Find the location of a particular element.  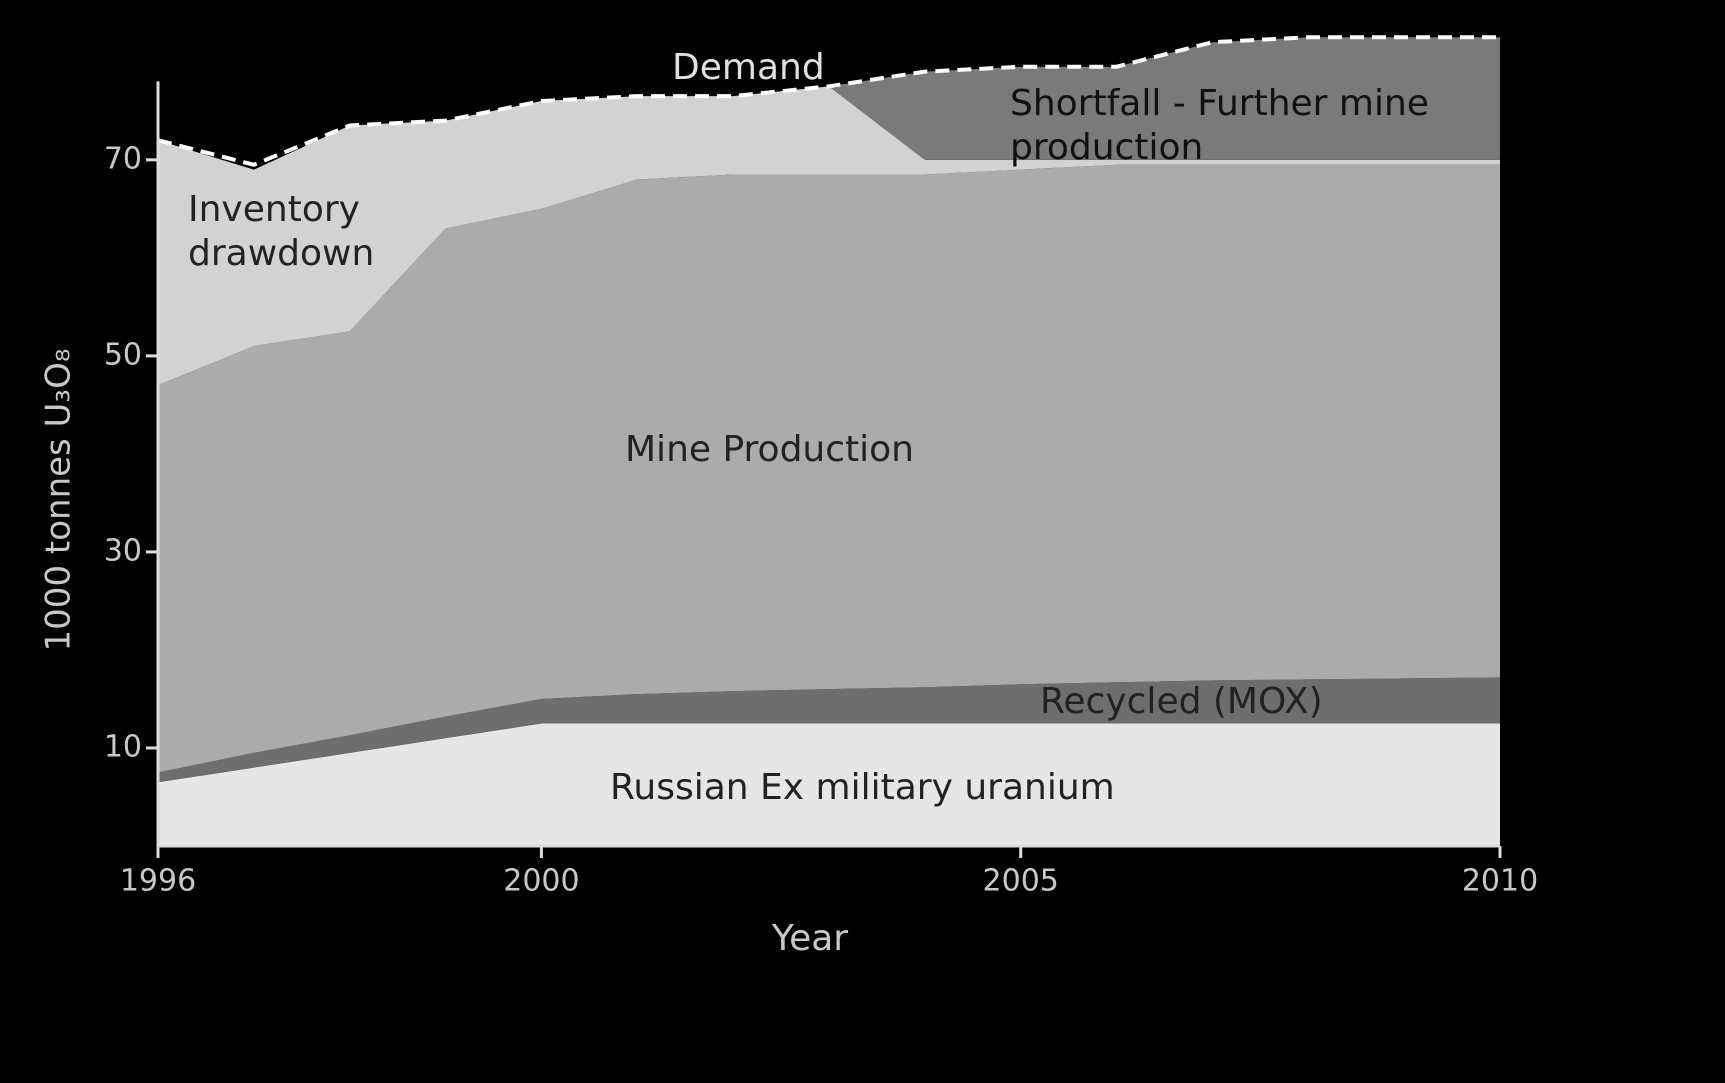

x-tick-label: 2010 is located at coordinates (1500, 881).